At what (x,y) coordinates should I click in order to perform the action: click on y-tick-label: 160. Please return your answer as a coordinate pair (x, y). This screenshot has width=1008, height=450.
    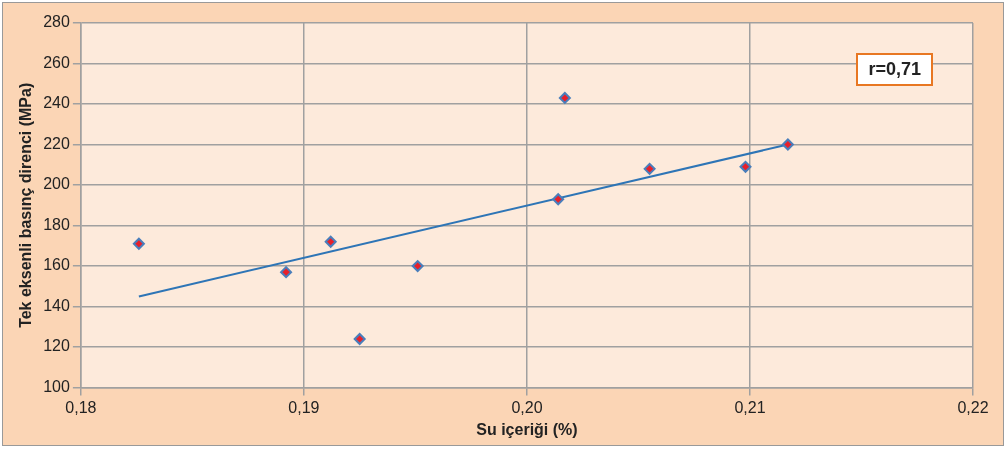
    Looking at the image, I should click on (56, 265).